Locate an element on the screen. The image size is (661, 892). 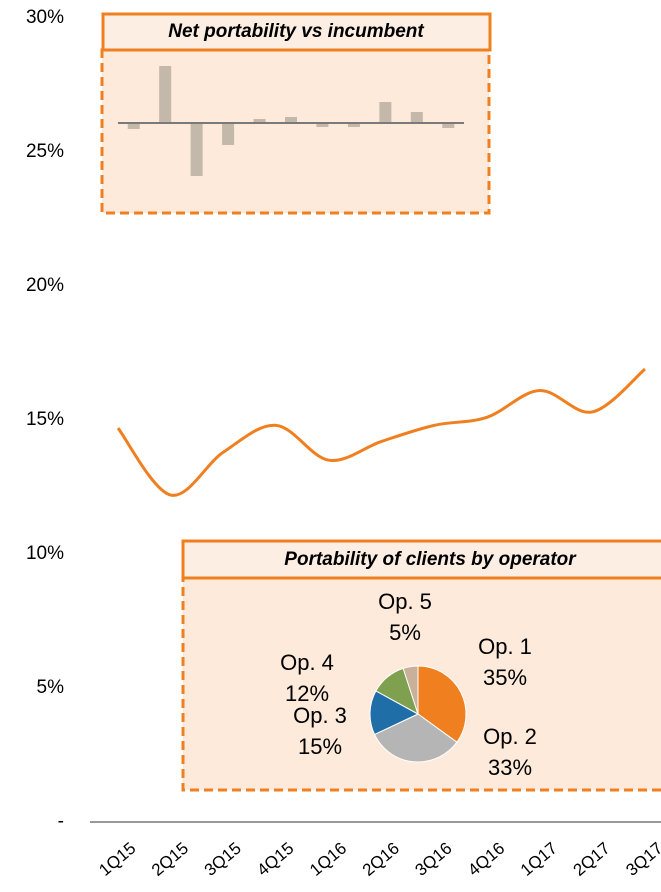
y-tick-label: - is located at coordinates (61, 821).